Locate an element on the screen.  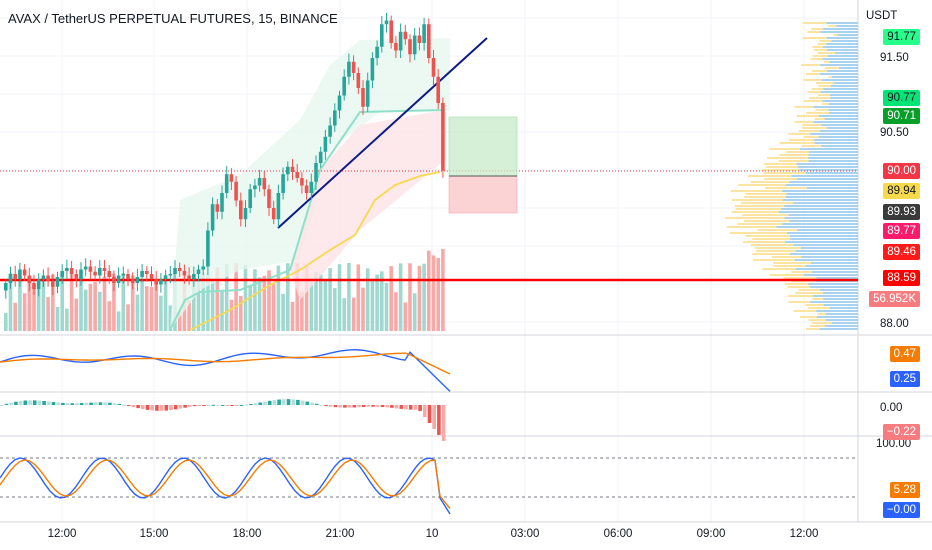
price-tick-88-00: 88.00 is located at coordinates (894, 324).